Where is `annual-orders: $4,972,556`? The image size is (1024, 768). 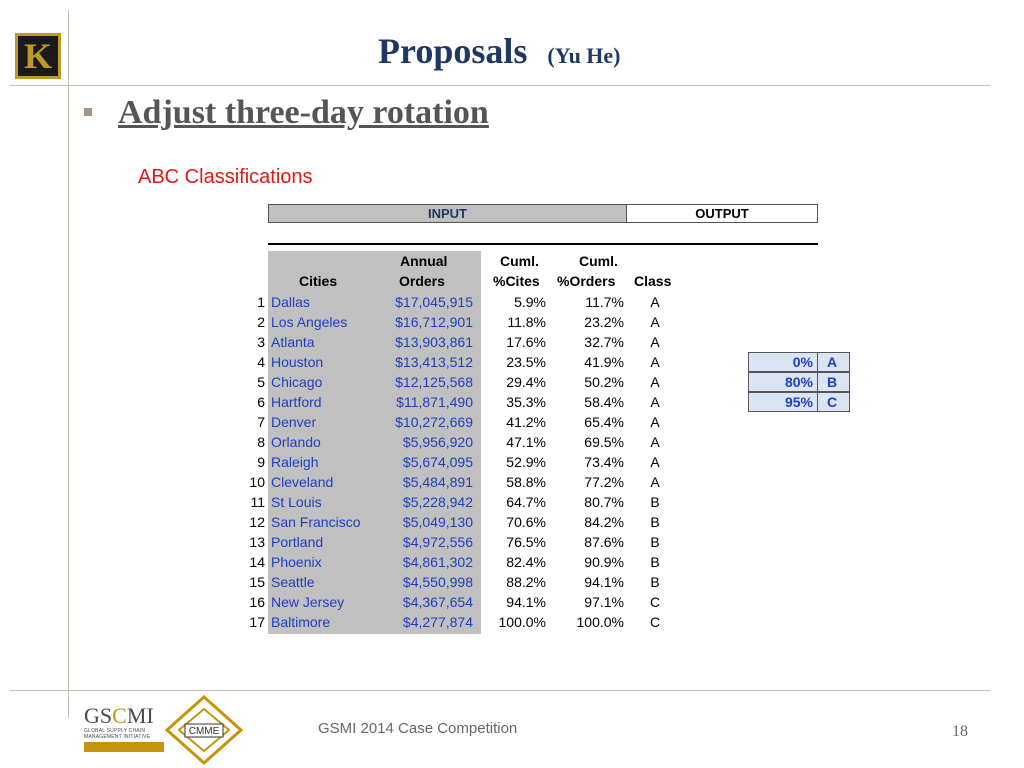
annual-orders: $4,972,556 is located at coordinates (437, 542).